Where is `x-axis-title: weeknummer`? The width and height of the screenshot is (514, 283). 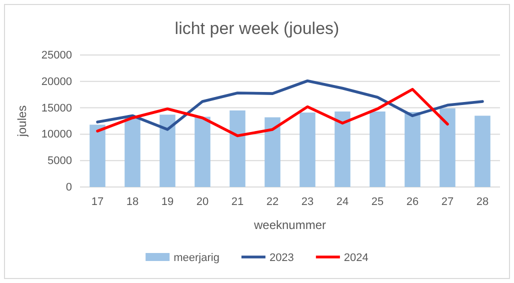
x-axis-title: weeknummer is located at coordinates (289, 225).